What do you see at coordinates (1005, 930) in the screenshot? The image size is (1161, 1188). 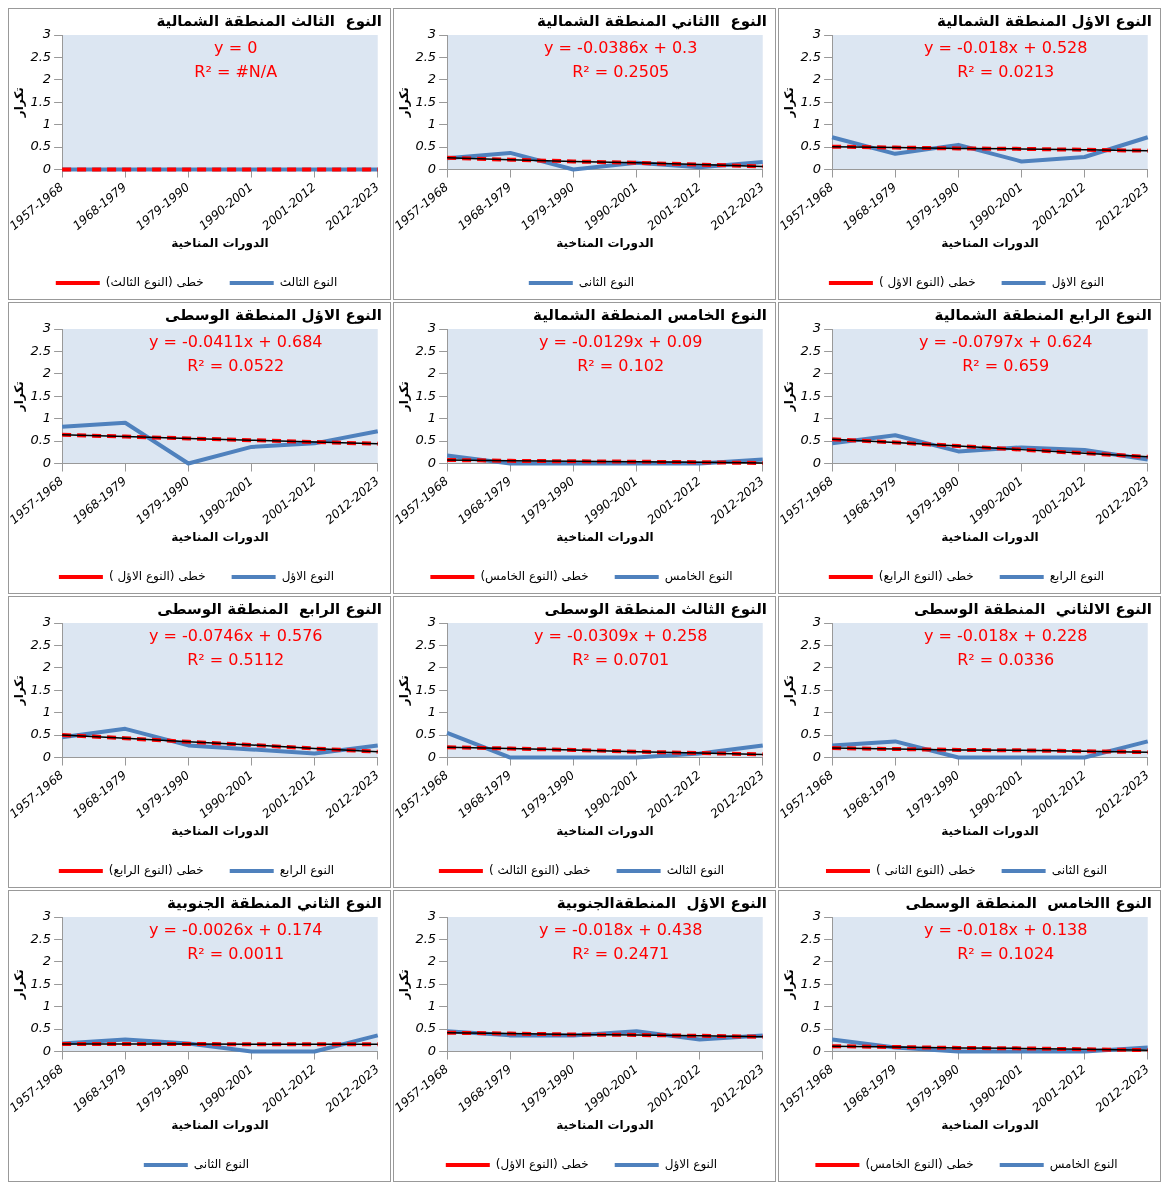 I see `annotation: y = -0.018x + 0.138` at bounding box center [1005, 930].